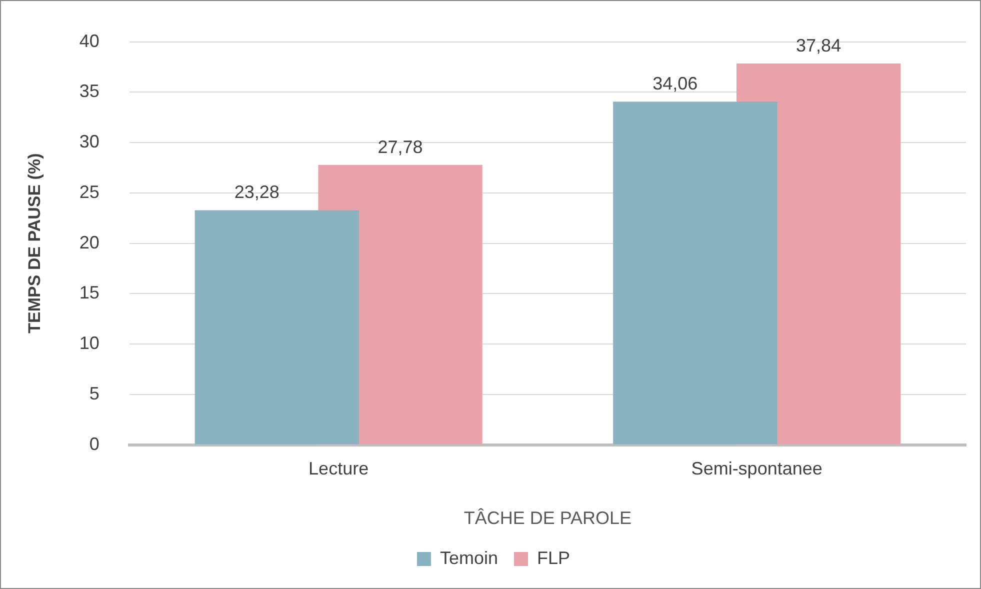 The height and width of the screenshot is (589, 981). I want to click on y-tick-label: 5, so click(94, 393).